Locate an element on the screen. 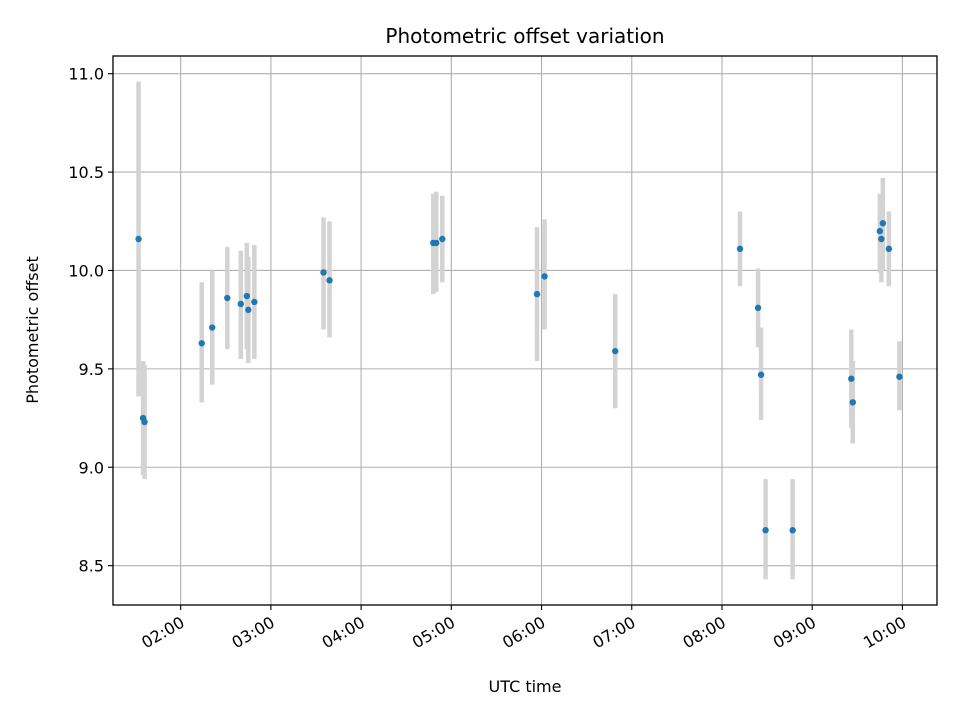  y-axis-label: Photometric offset is located at coordinates (32, 330).